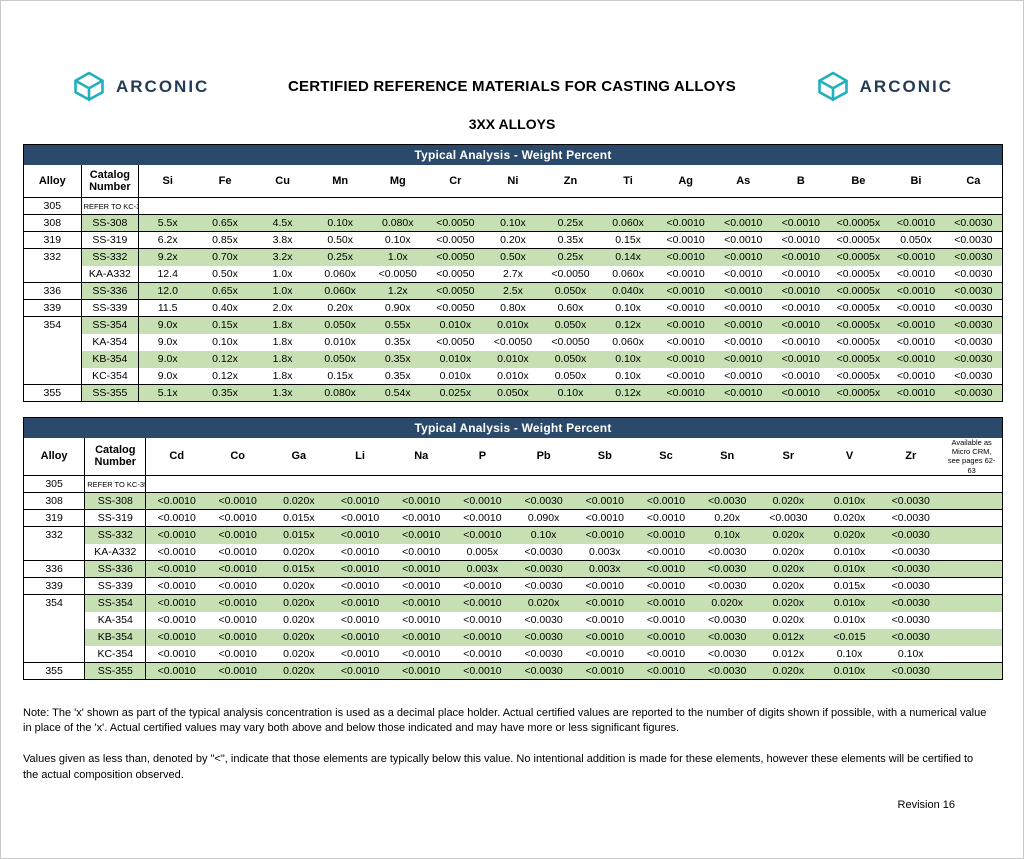  I want to click on value-cell: 12.0, so click(167, 291).